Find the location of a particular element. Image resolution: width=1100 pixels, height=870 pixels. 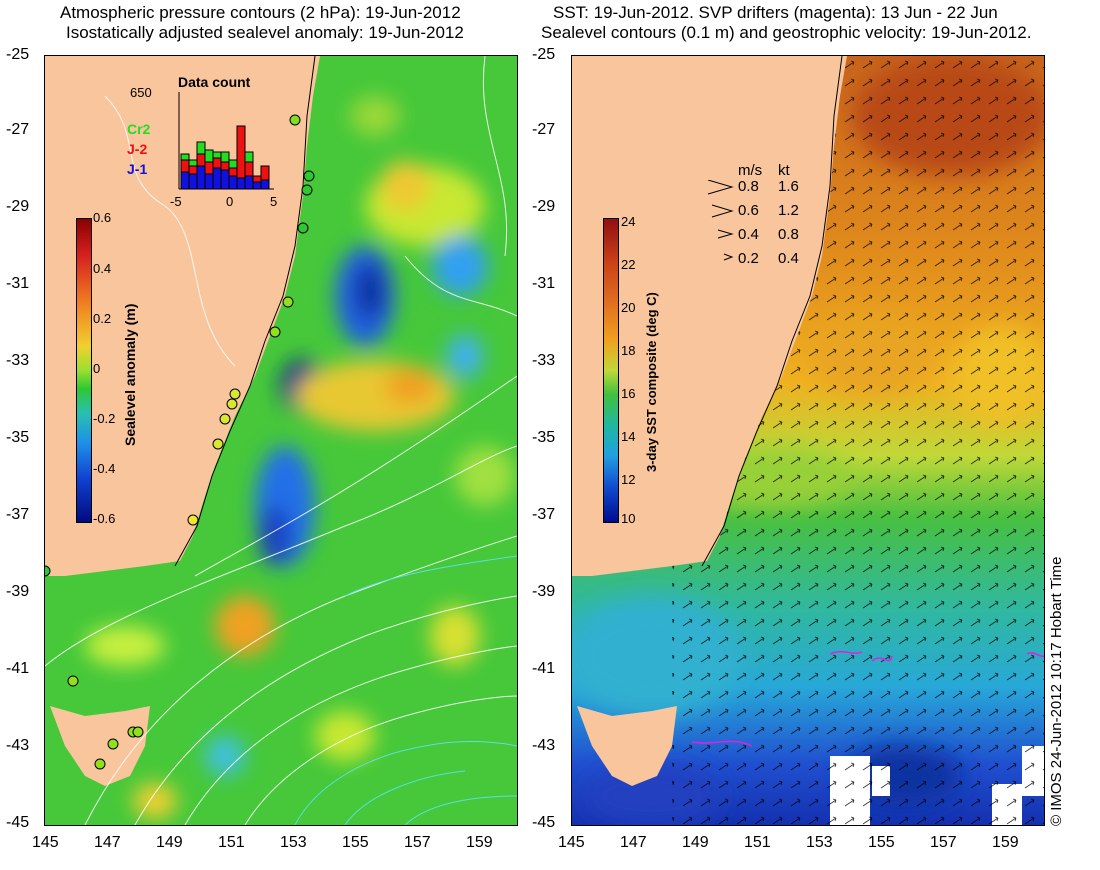

velocity-legend-ms: 0.6 is located at coordinates (748, 210).